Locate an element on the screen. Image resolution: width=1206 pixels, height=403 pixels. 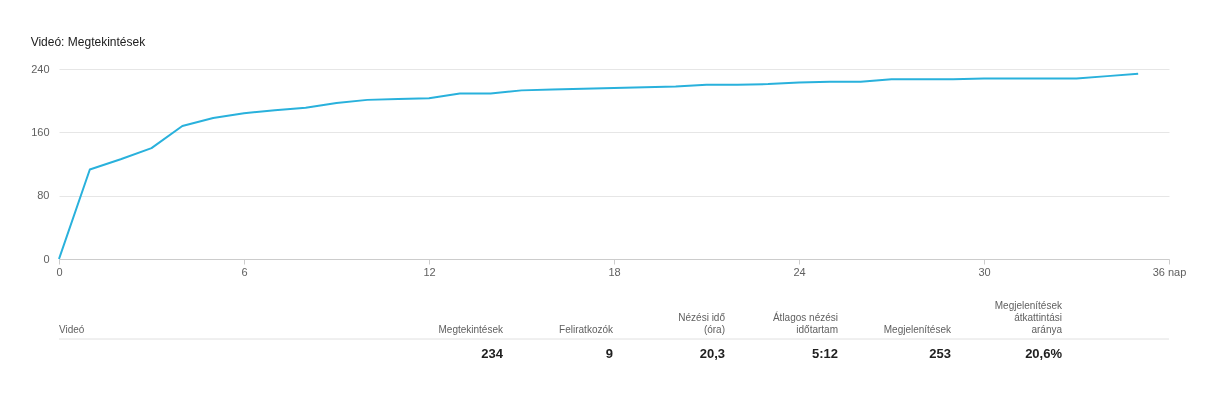
text: 9 is located at coordinates (609, 353).